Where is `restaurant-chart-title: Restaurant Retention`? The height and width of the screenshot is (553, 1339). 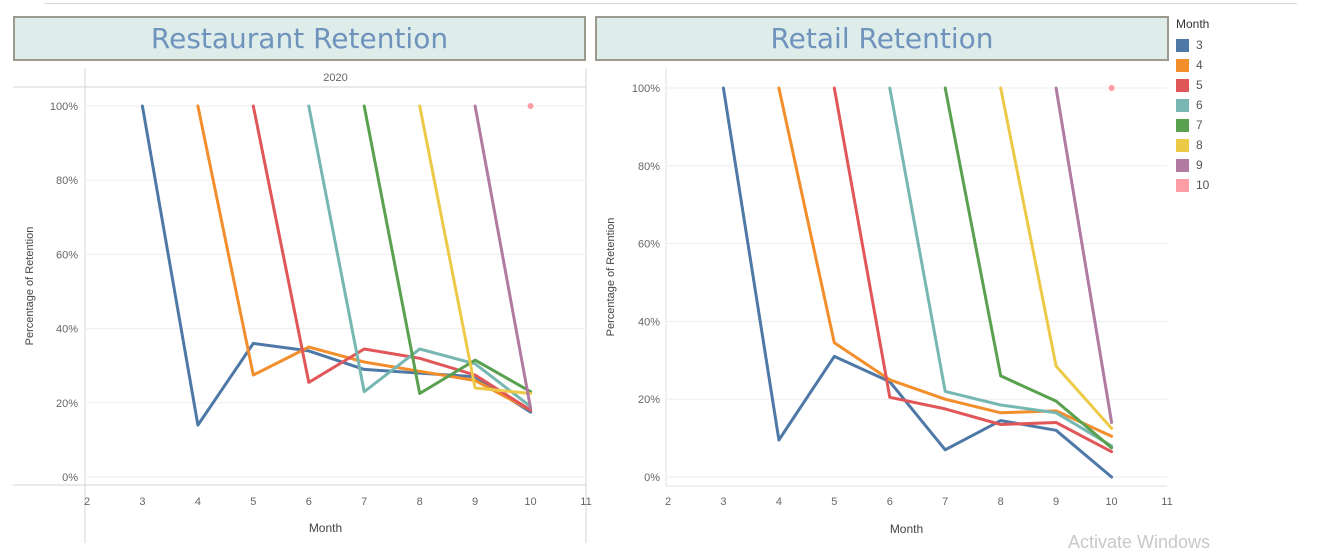 restaurant-chart-title: Restaurant Retention is located at coordinates (299, 38).